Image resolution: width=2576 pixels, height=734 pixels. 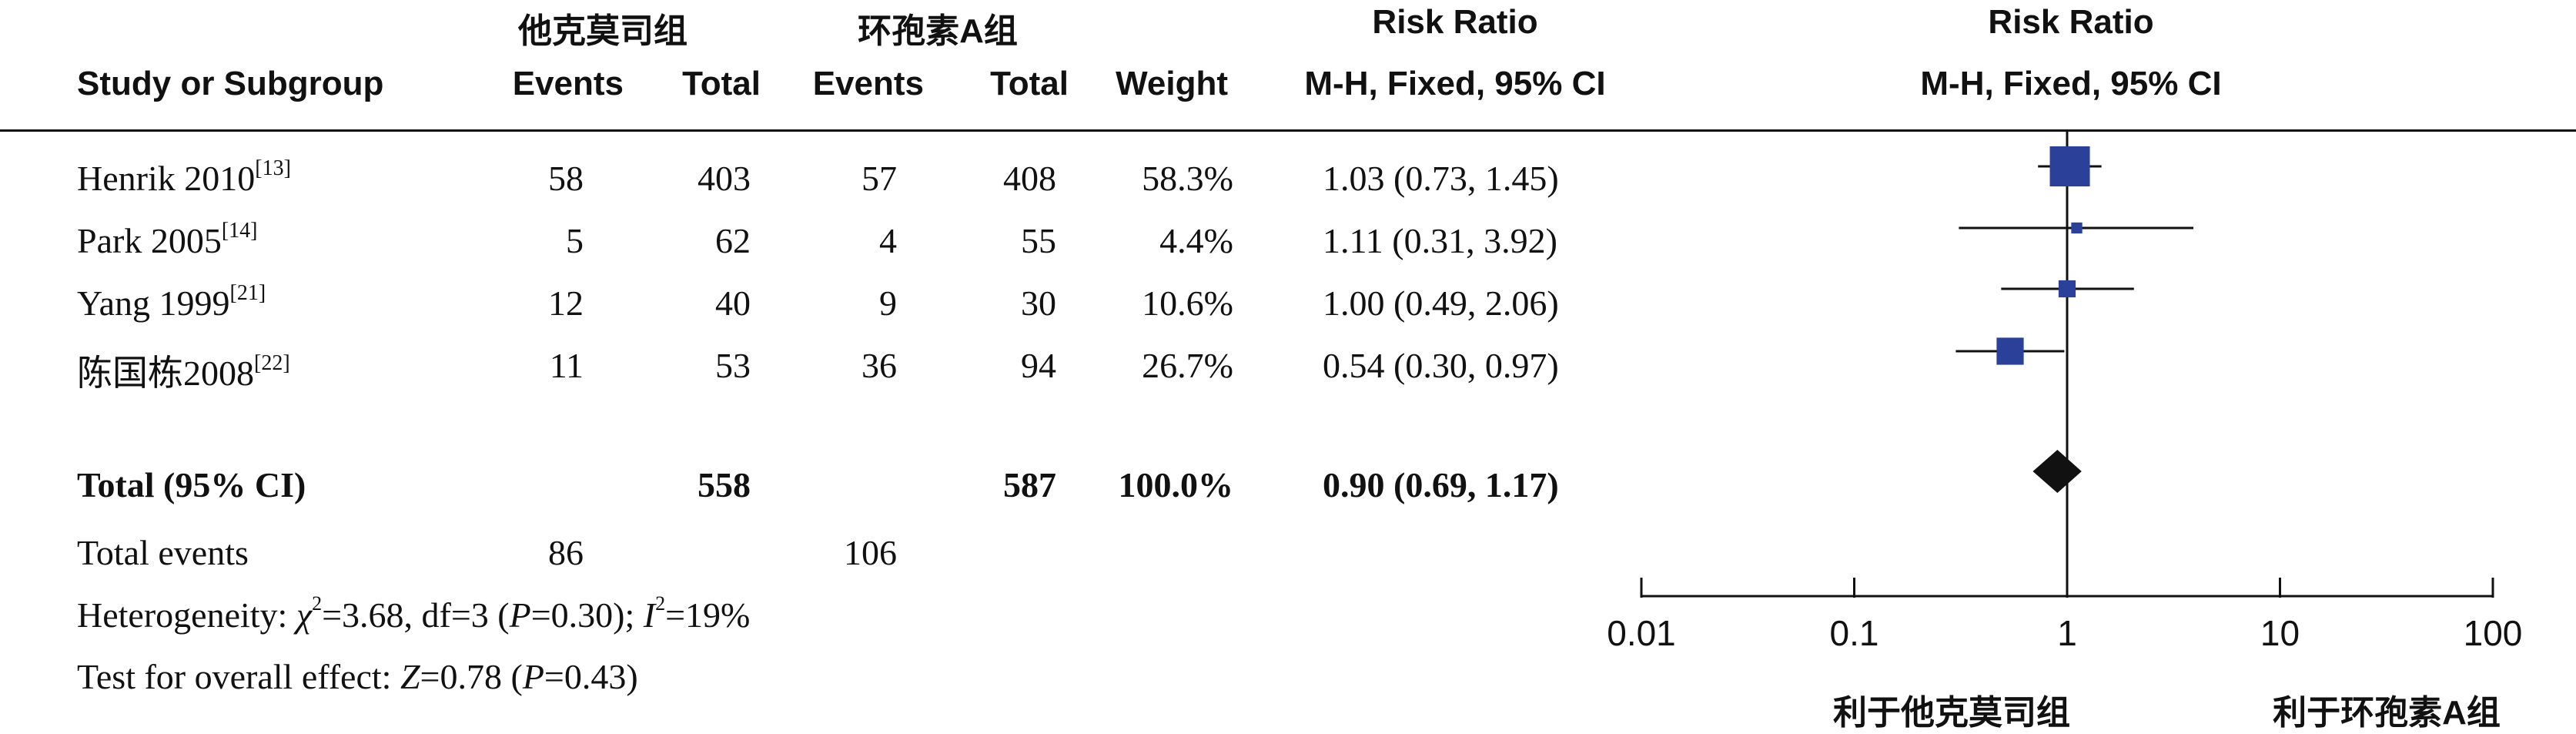 I want to click on study-total1: 53, so click(x=733, y=365).